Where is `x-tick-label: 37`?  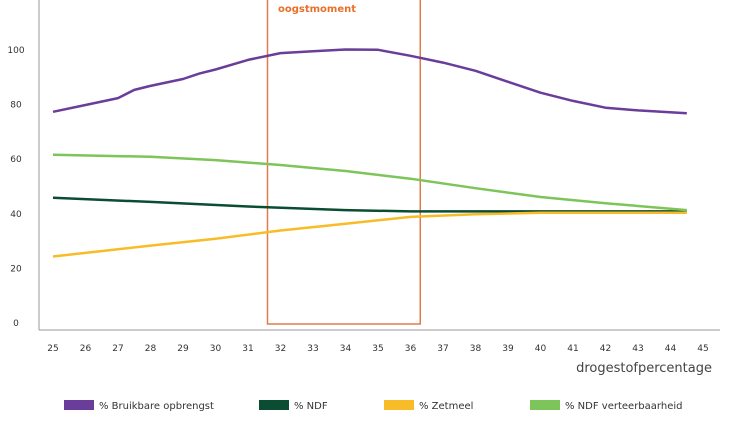 x-tick-label: 37 is located at coordinates (442, 349).